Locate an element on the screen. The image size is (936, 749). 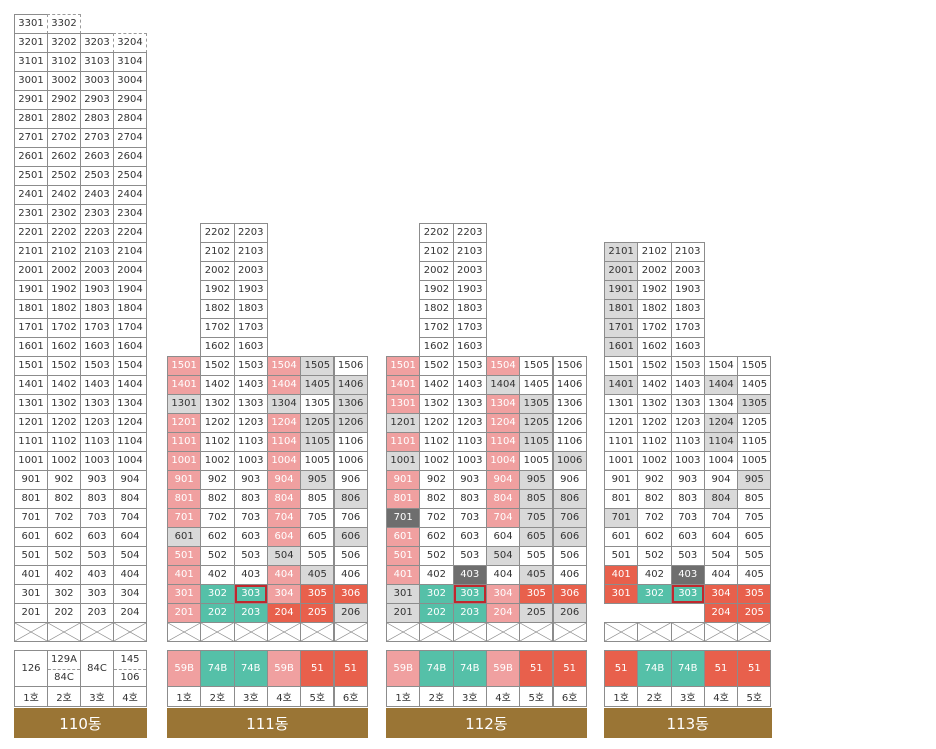
unit-cell: 1505 is located at coordinates (317, 366).